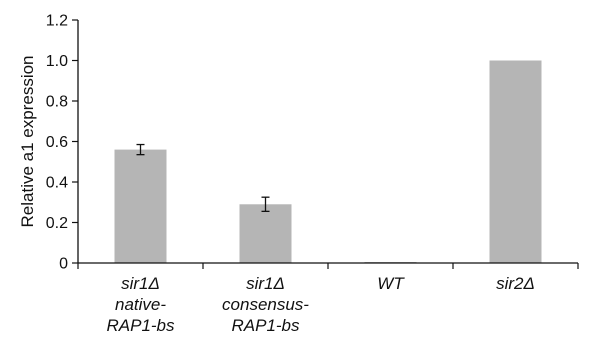 The image size is (589, 342). I want to click on y-tick-label: 0, so click(63, 264).